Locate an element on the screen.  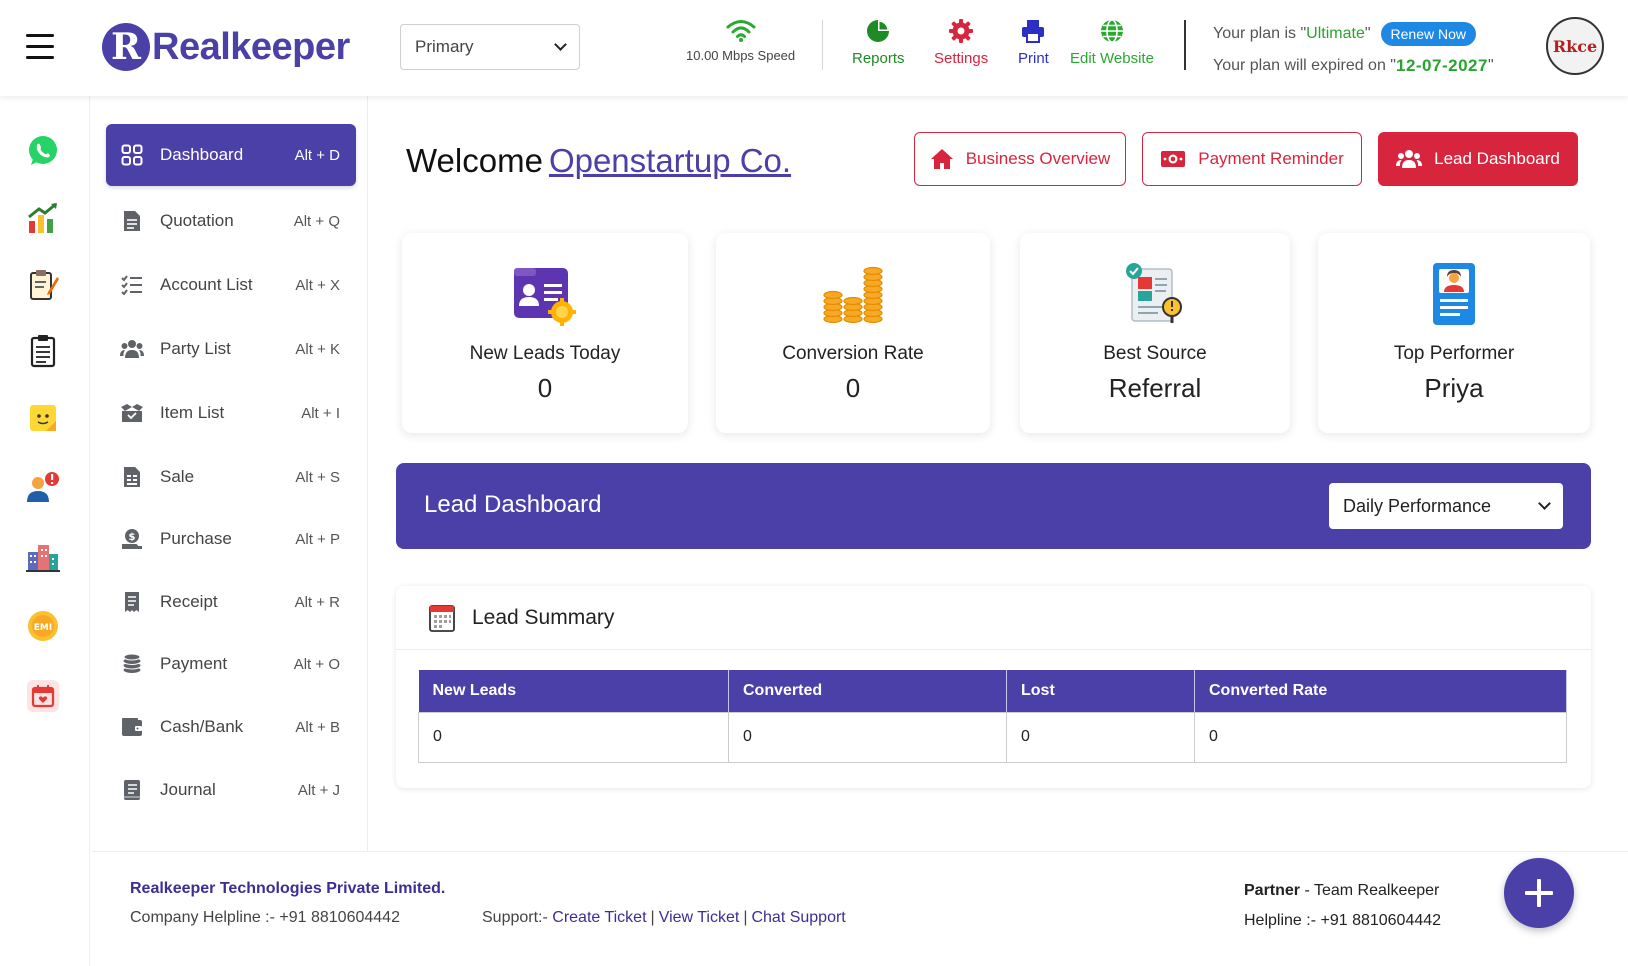
sidebar-item-account-list: Account List Alt + X is located at coordinates (231, 285).